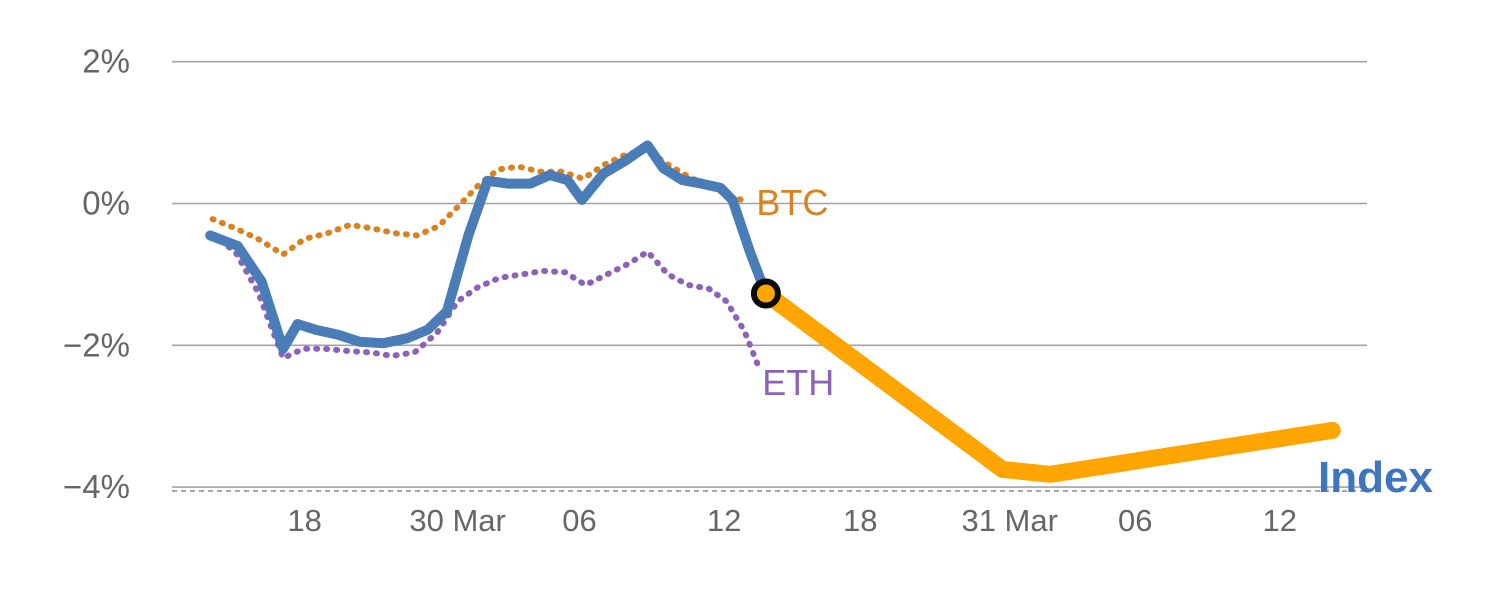  I want to click on y-tick-label: 2%, so click(106, 61).